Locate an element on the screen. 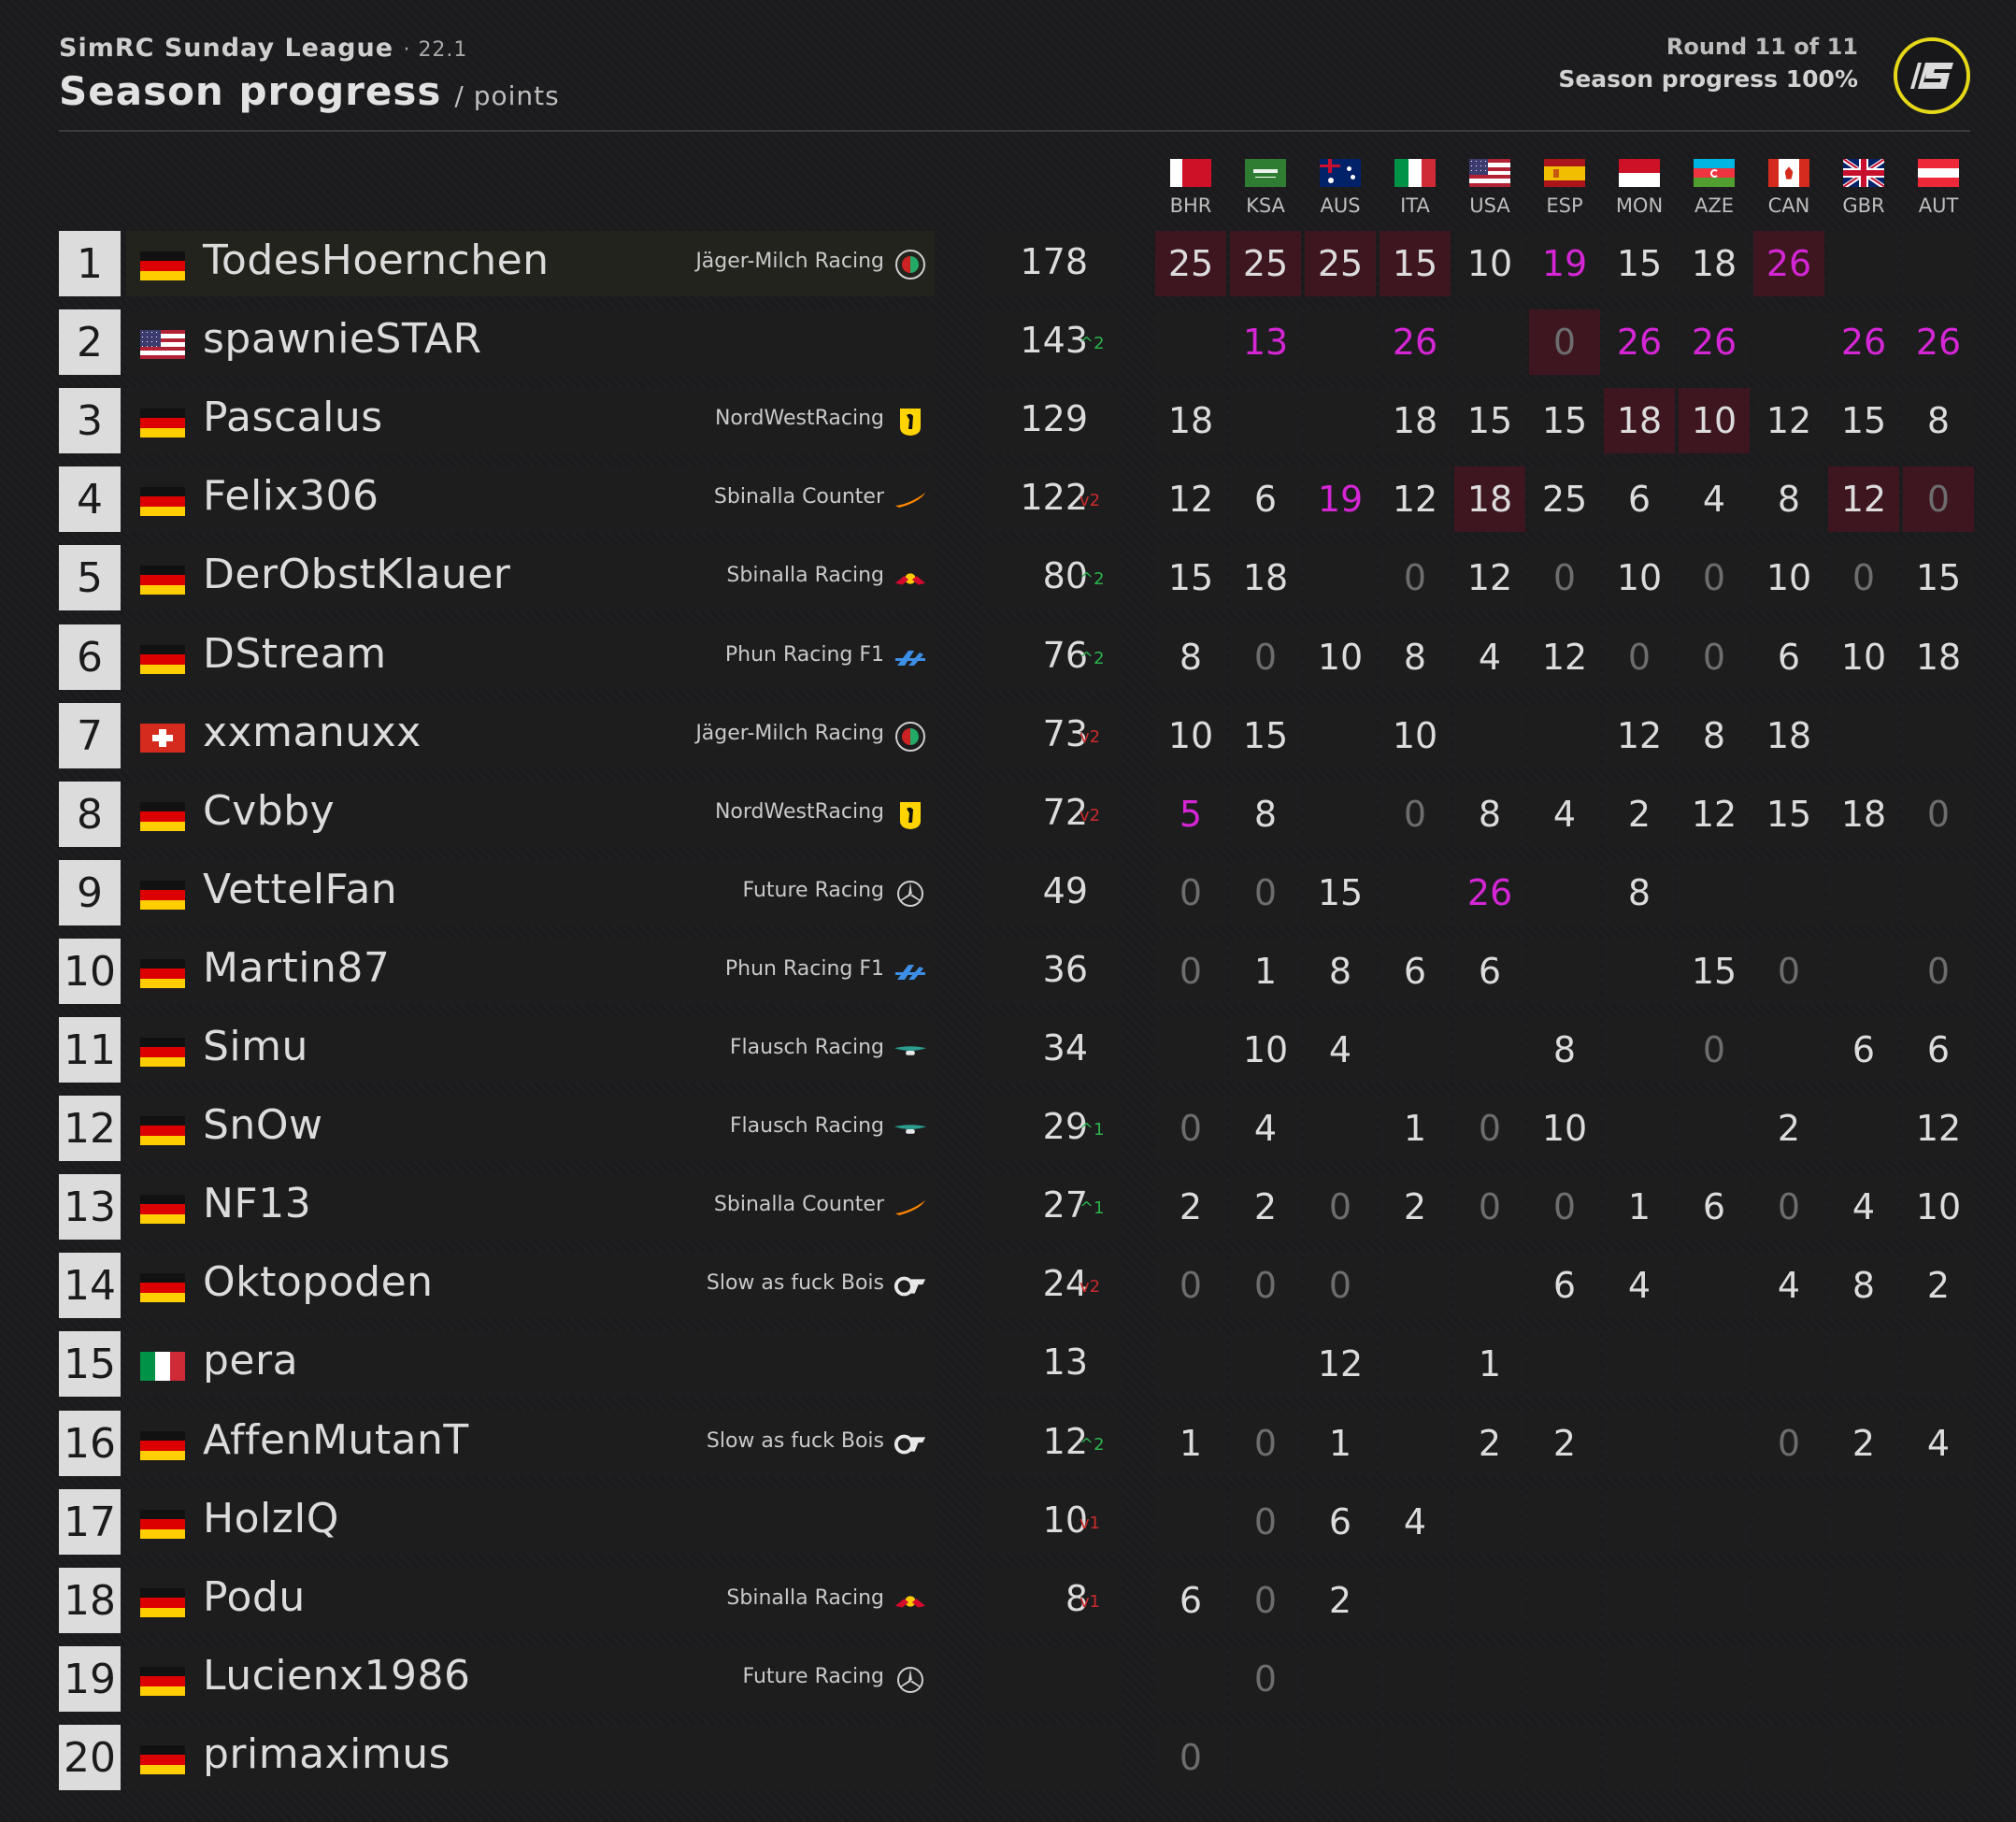 The width and height of the screenshot is (2016, 1822). race-result-bhr: 1 is located at coordinates (1190, 1443).